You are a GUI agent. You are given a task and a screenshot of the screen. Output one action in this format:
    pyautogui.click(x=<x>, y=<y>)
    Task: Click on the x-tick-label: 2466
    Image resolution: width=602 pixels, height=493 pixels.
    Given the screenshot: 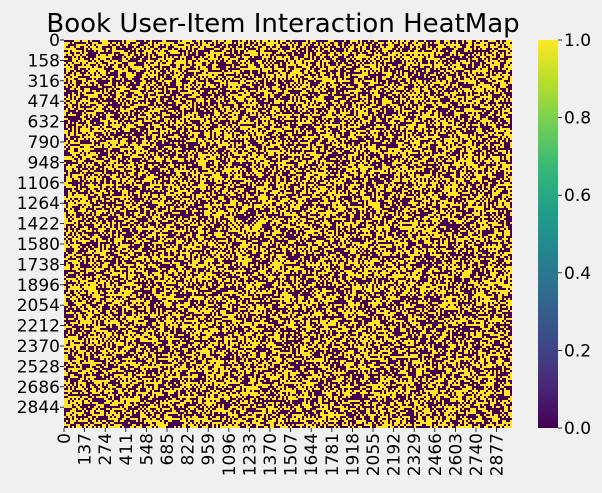 What is the action you would take?
    pyautogui.click(x=436, y=454)
    